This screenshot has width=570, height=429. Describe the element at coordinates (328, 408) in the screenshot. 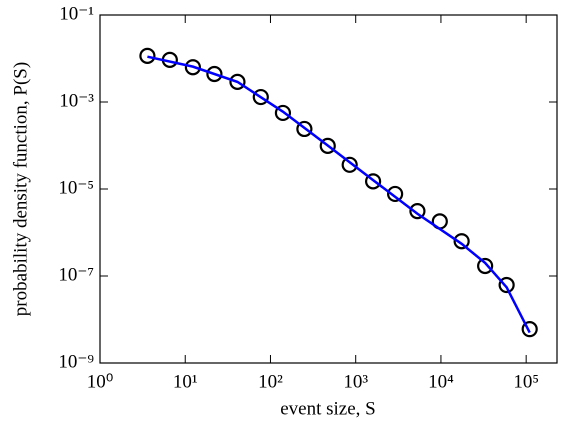

I see `x-axis-title: event size, S` at that location.